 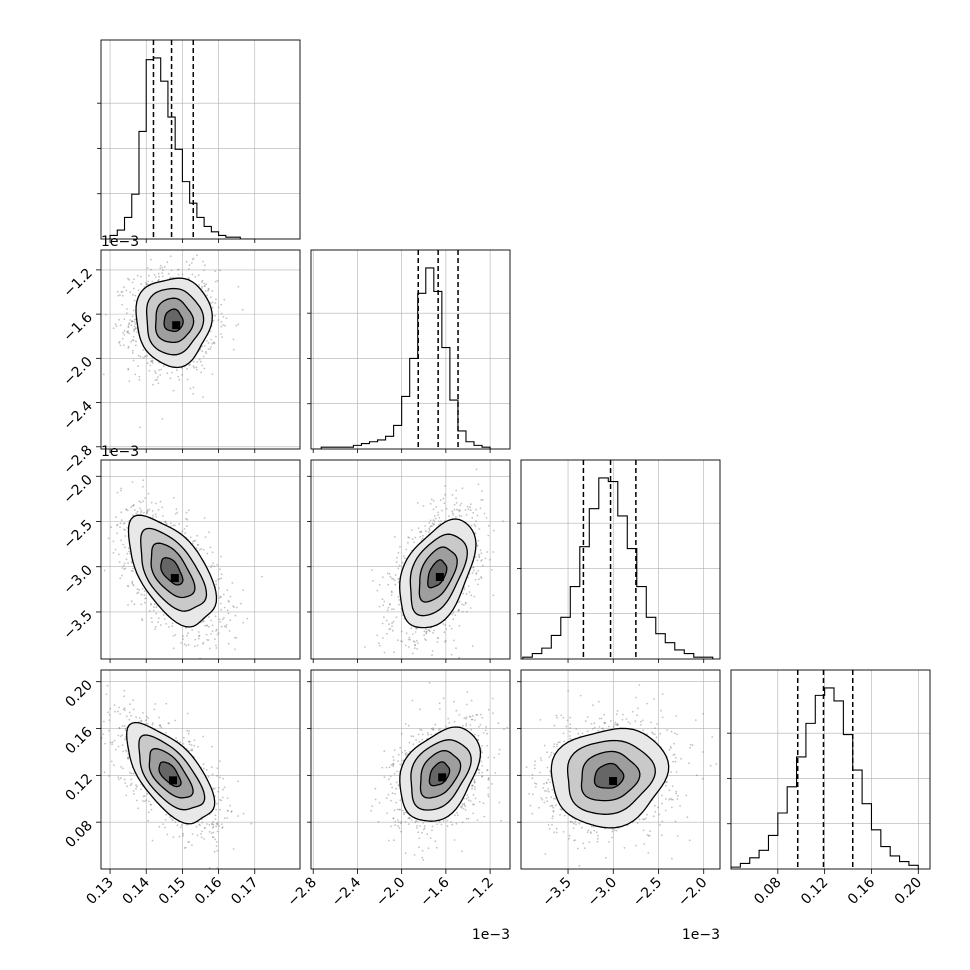 What do you see at coordinates (557, 892) in the screenshot?
I see `x-tick-label-p2: −3.5` at bounding box center [557, 892].